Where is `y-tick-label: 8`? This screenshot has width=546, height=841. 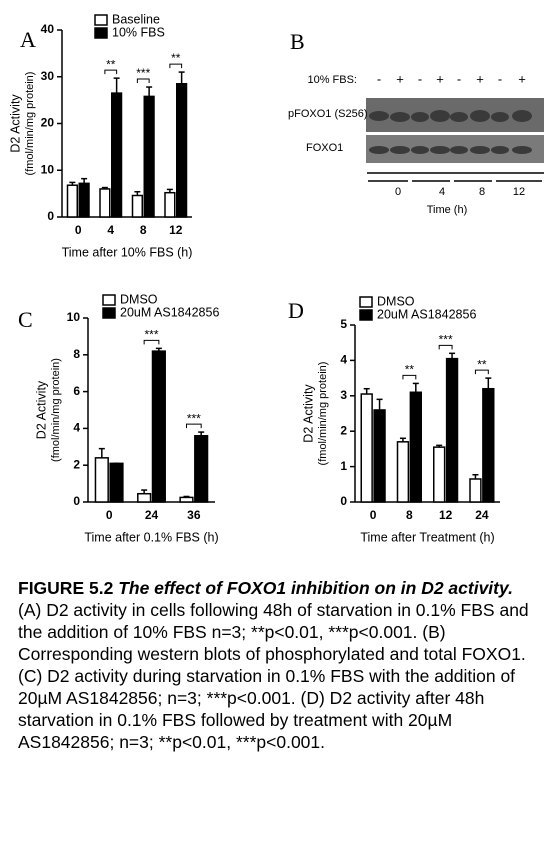 y-tick-label: 8 is located at coordinates (76, 354).